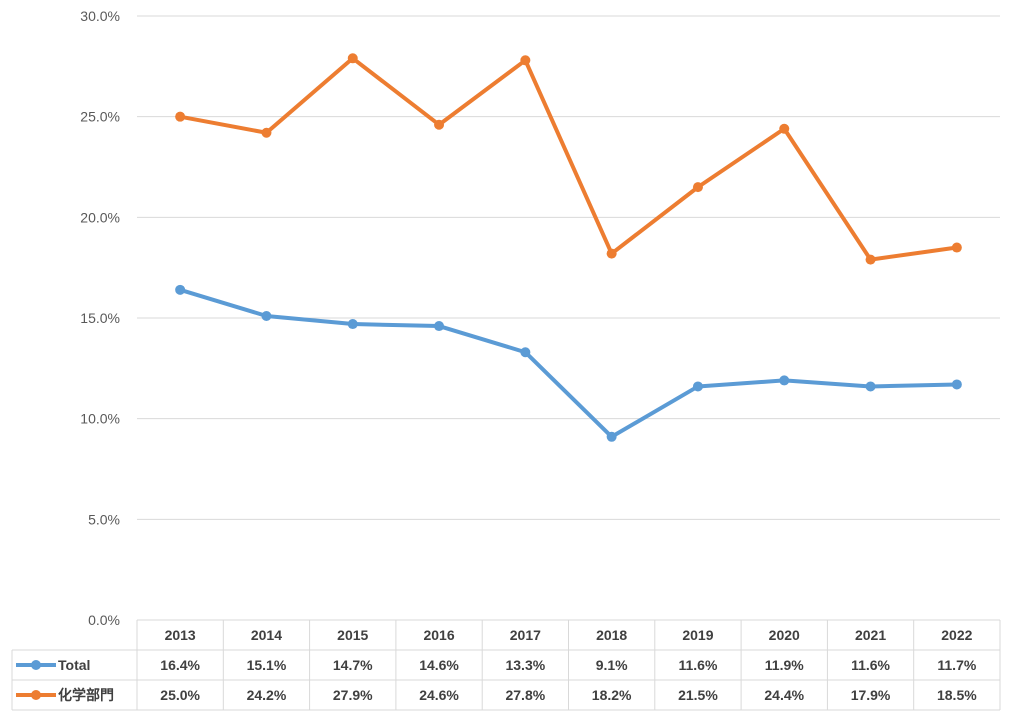 This screenshot has width=1013, height=717. I want to click on table-cell-value: 27.9%, so click(353, 695).